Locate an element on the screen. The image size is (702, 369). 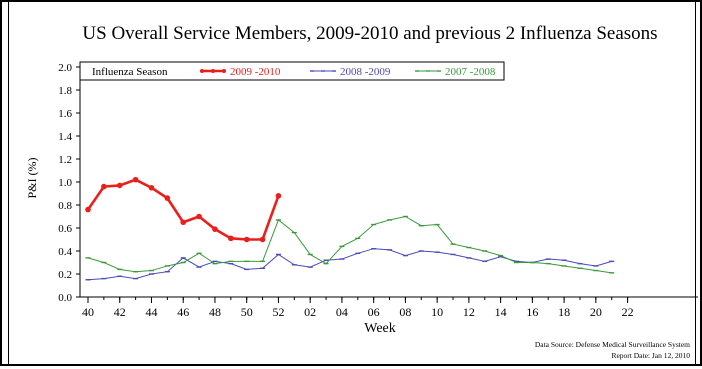
x-tick-label: 52 is located at coordinates (278, 312).